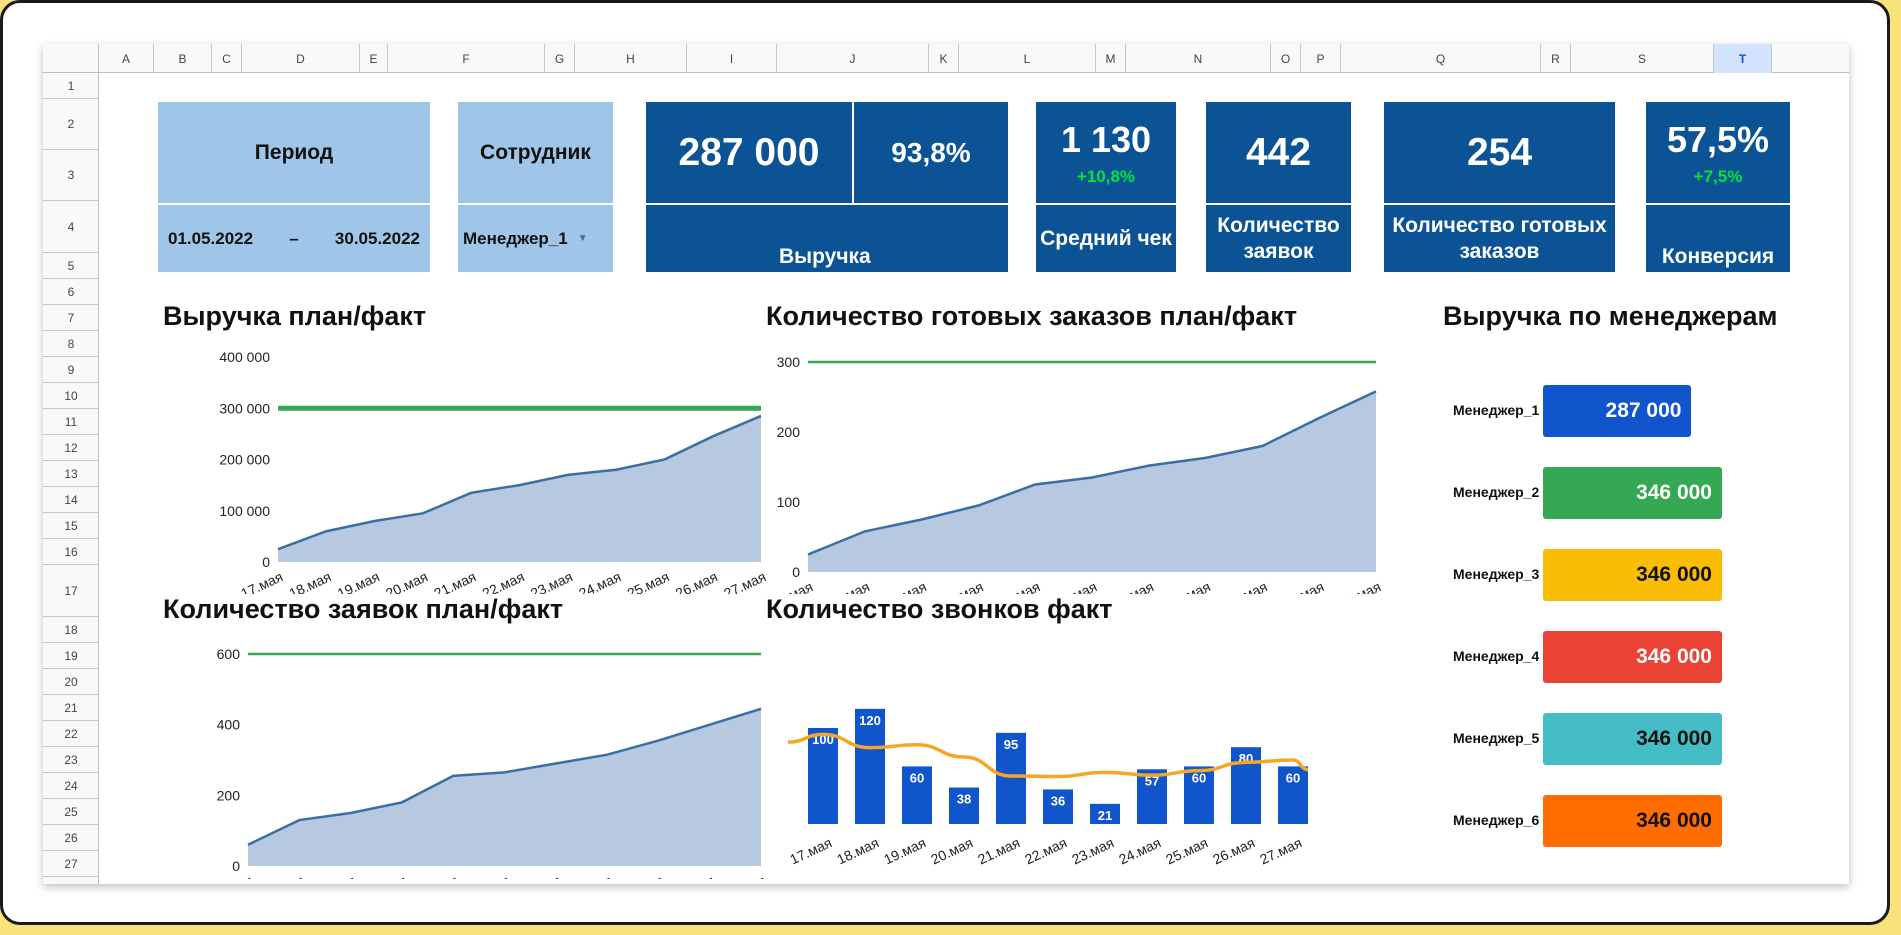 The width and height of the screenshot is (1901, 935). Describe the element at coordinates (944, 58) in the screenshot. I see `column-header-K: K` at that location.